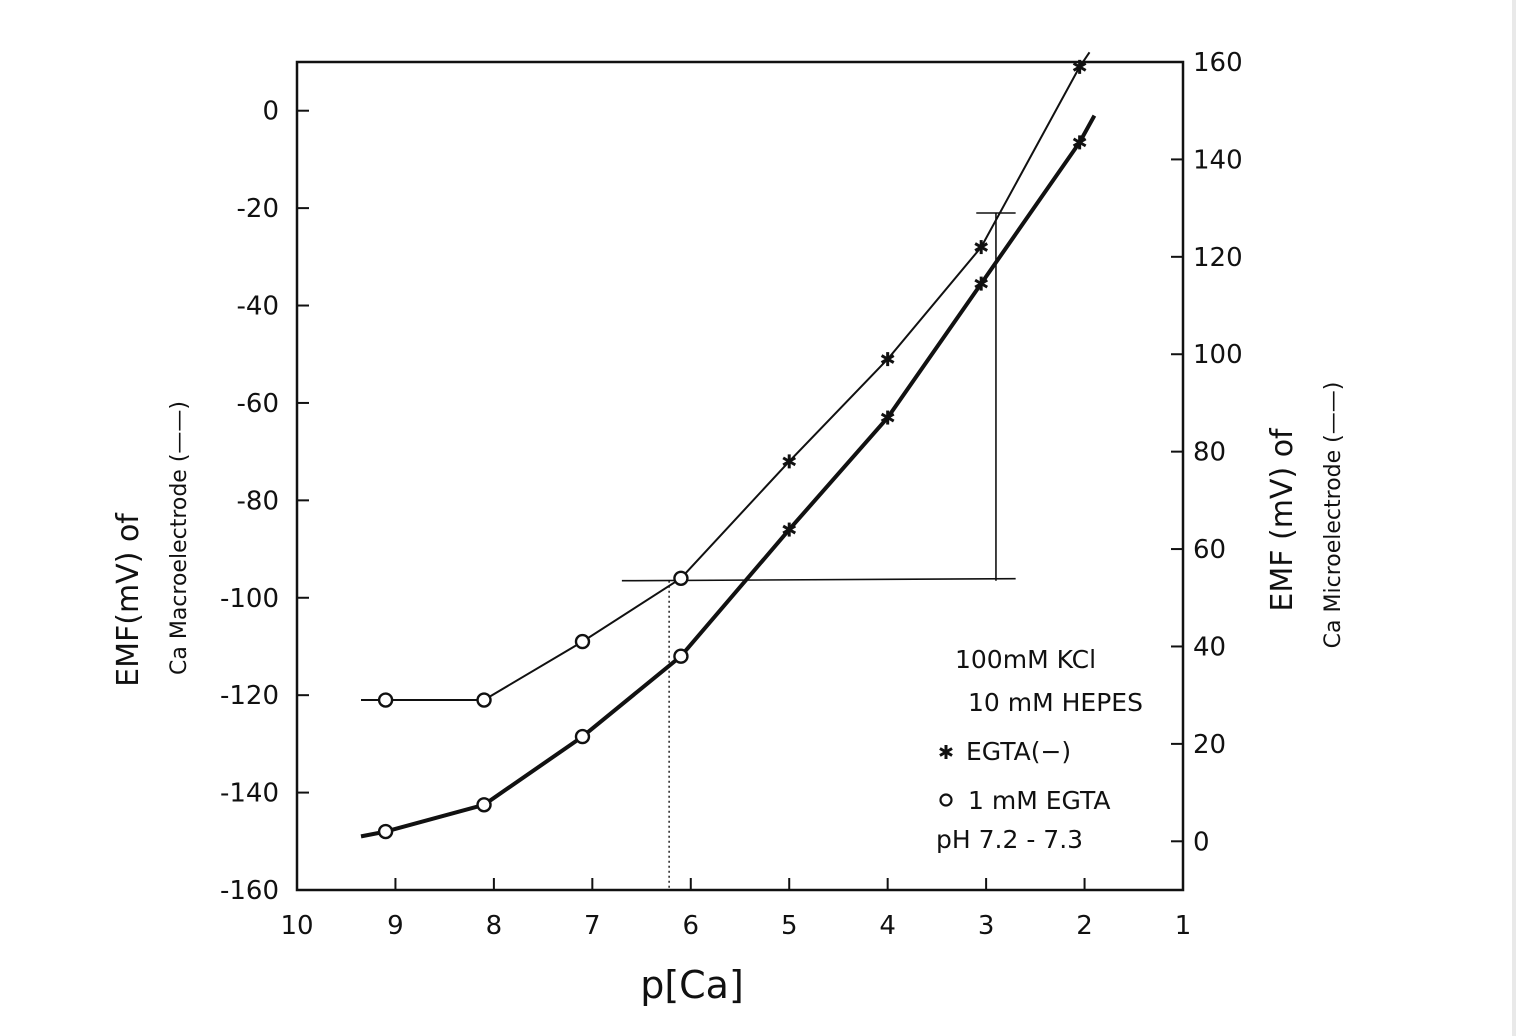 The image size is (1516, 1036). I want to click on x-tick-label: 3, so click(986, 926).